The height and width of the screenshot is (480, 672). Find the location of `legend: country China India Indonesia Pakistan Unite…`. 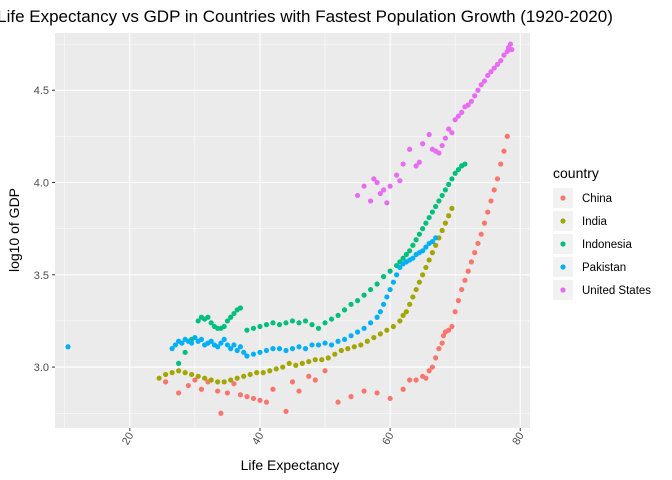

legend: country China India Indonesia Pakistan Unite… is located at coordinates (602, 232).